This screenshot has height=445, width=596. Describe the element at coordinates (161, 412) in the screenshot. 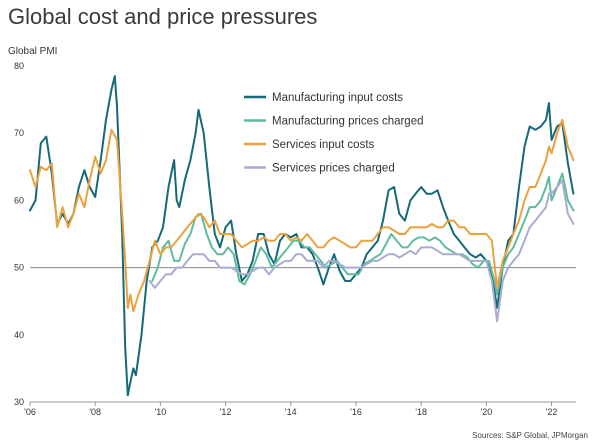

I see `x-tick-label: '10` at that location.